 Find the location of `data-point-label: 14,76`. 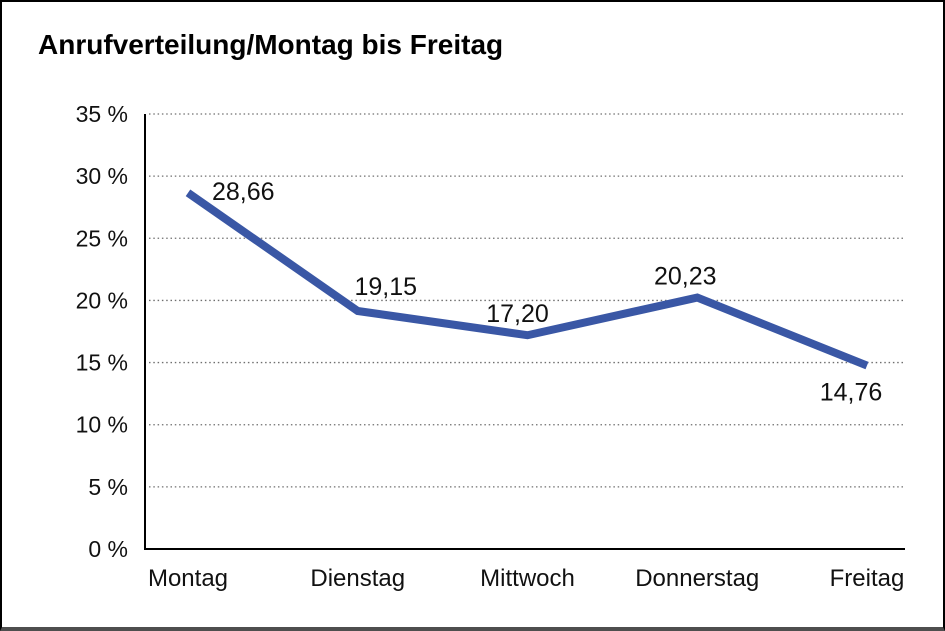

data-point-label: 14,76 is located at coordinates (851, 393).